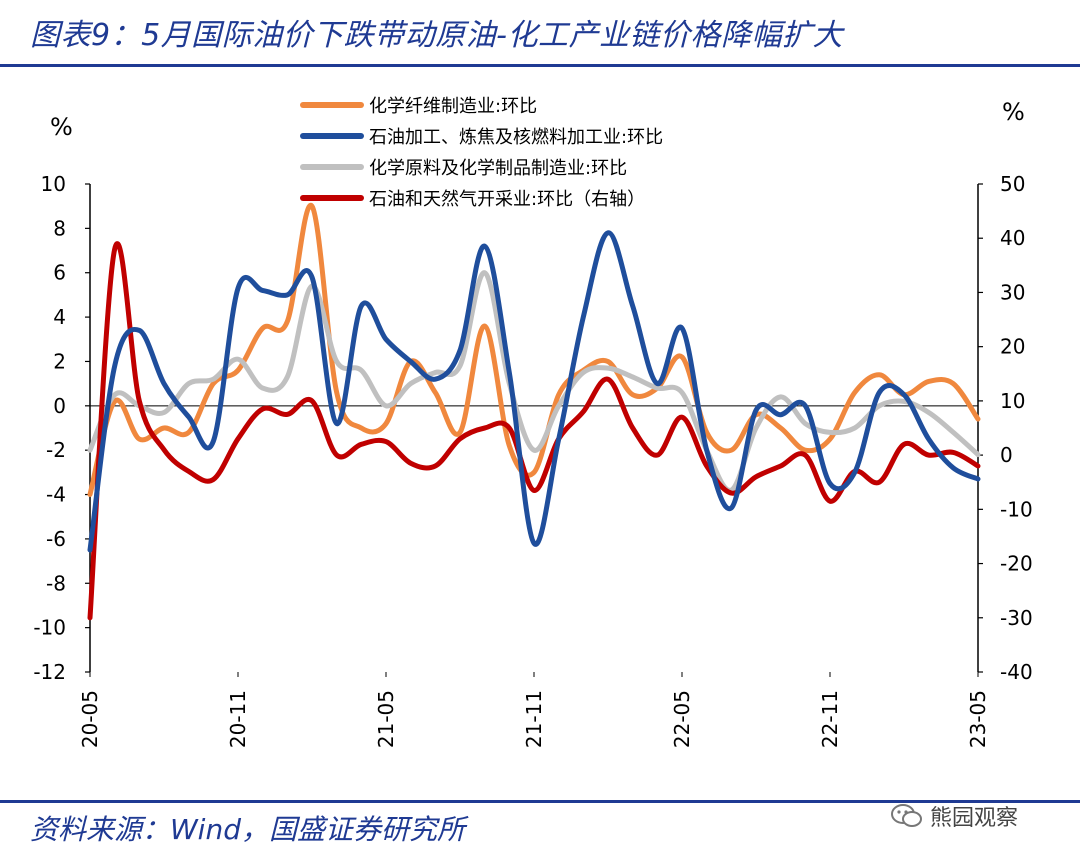 Image resolution: width=1080 pixels, height=860 pixels. Describe the element at coordinates (507, 199) in the screenshot. I see `legend-label-4: 石油和天然气开采业:环比（右轴）` at that location.